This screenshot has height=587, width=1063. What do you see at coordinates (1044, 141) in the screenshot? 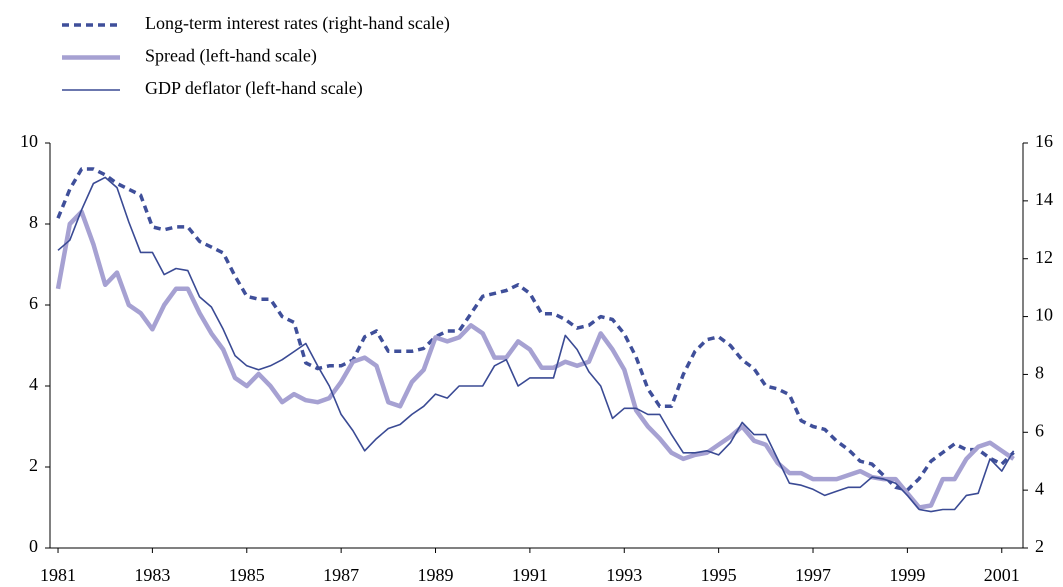
I see `y2-tick-label: 16` at bounding box center [1044, 141].